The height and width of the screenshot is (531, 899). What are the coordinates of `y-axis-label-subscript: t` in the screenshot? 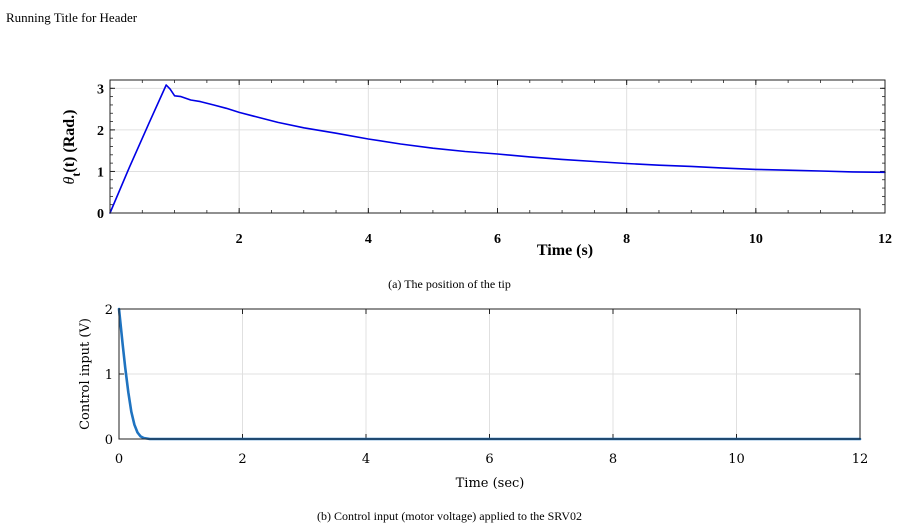 It's located at (76, 175).